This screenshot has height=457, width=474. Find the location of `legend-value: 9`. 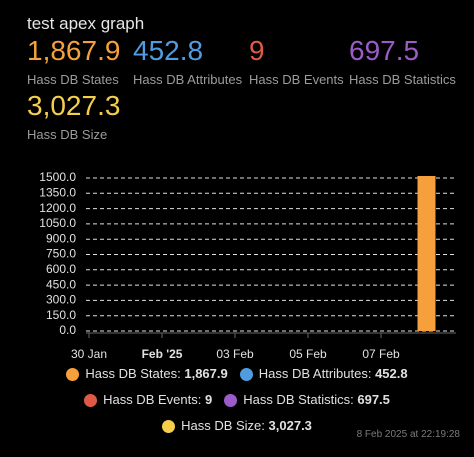

legend-value: 9 is located at coordinates (208, 399).